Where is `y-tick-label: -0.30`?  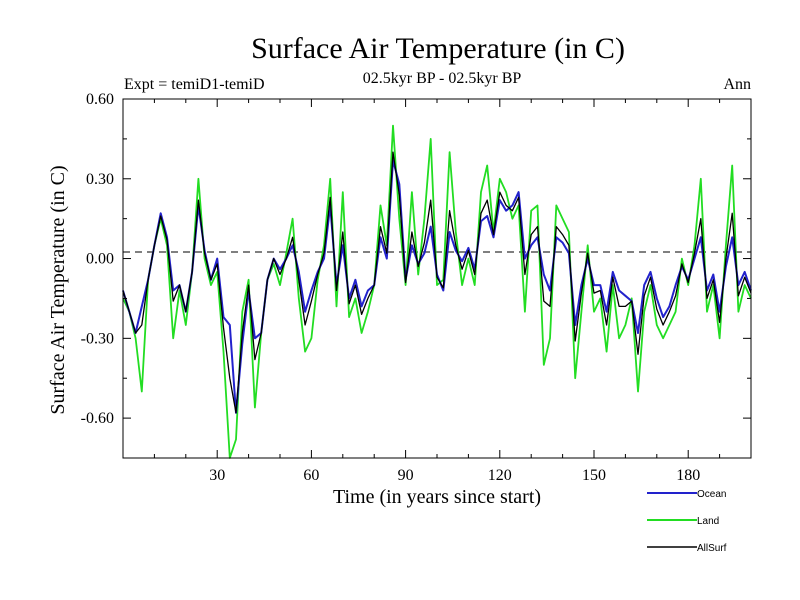 y-tick-label: -0.30 is located at coordinates (97, 338).